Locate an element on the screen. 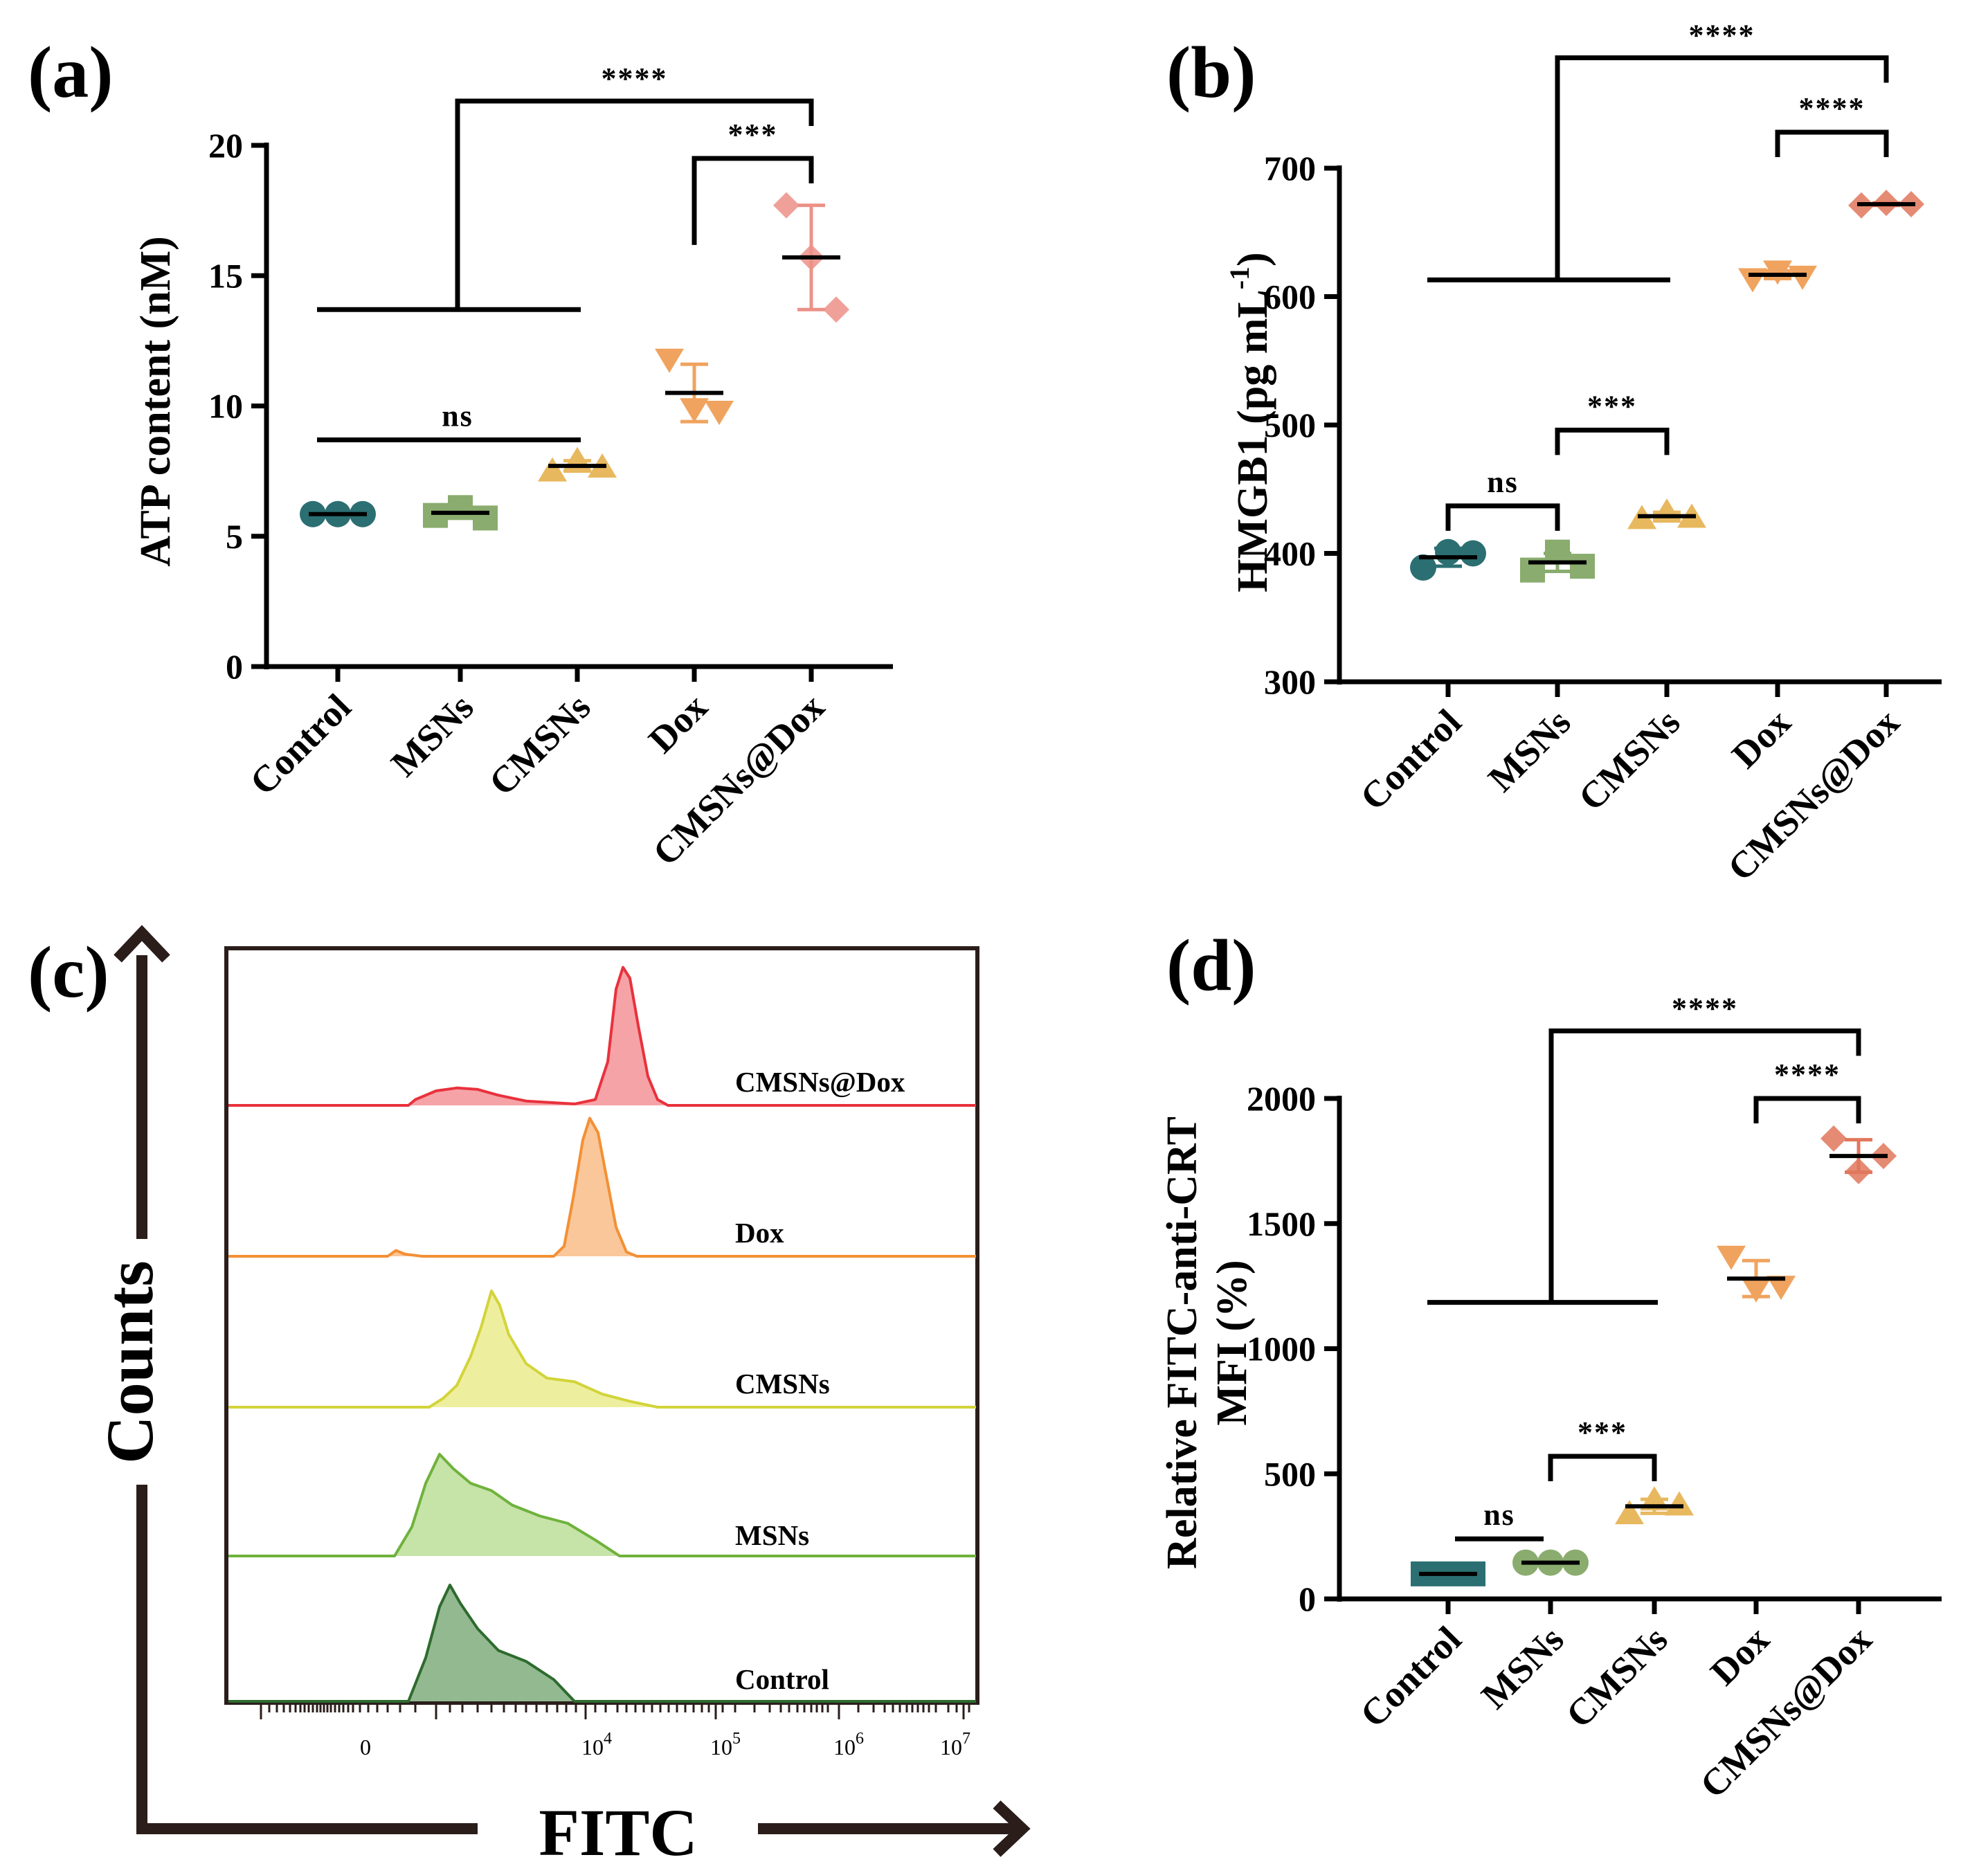 The height and width of the screenshot is (1873, 1988). histogram-fill is located at coordinates (602, 1505).